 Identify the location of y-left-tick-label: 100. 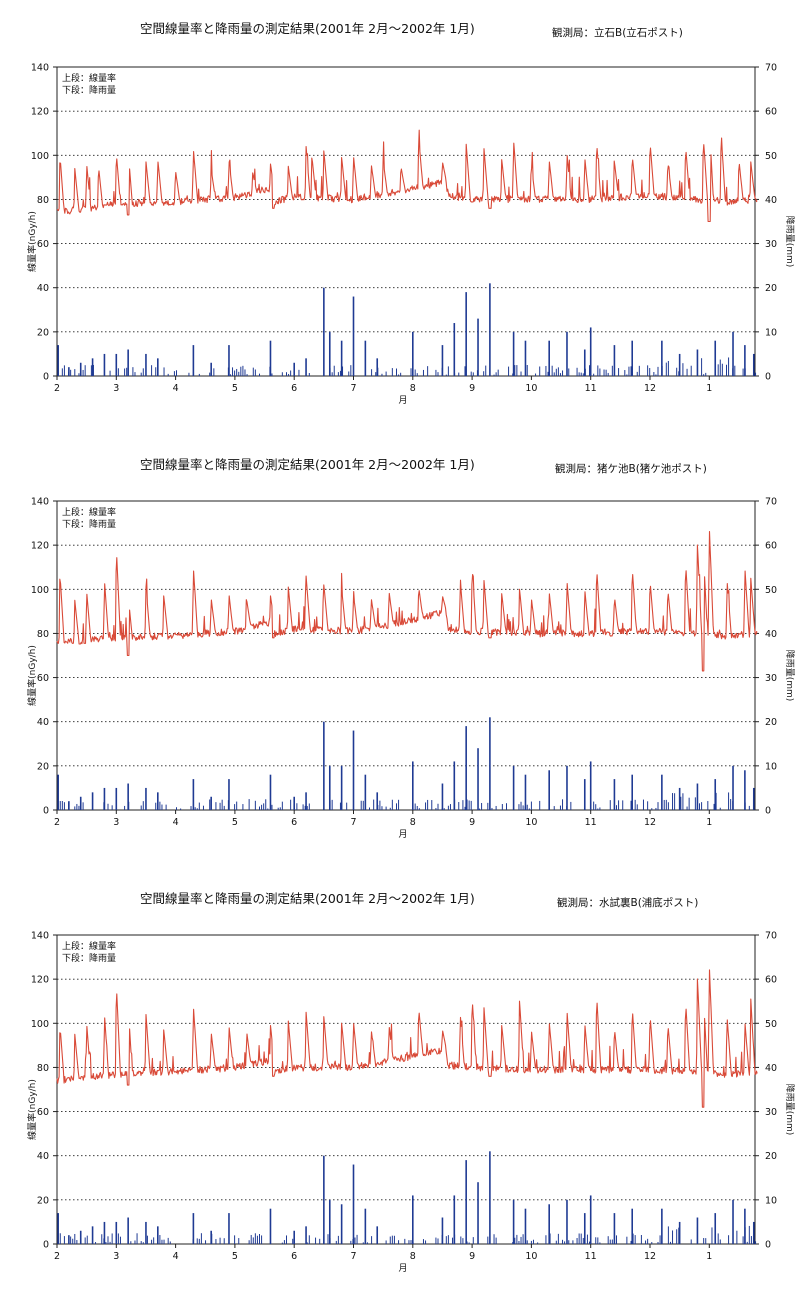
(40, 590).